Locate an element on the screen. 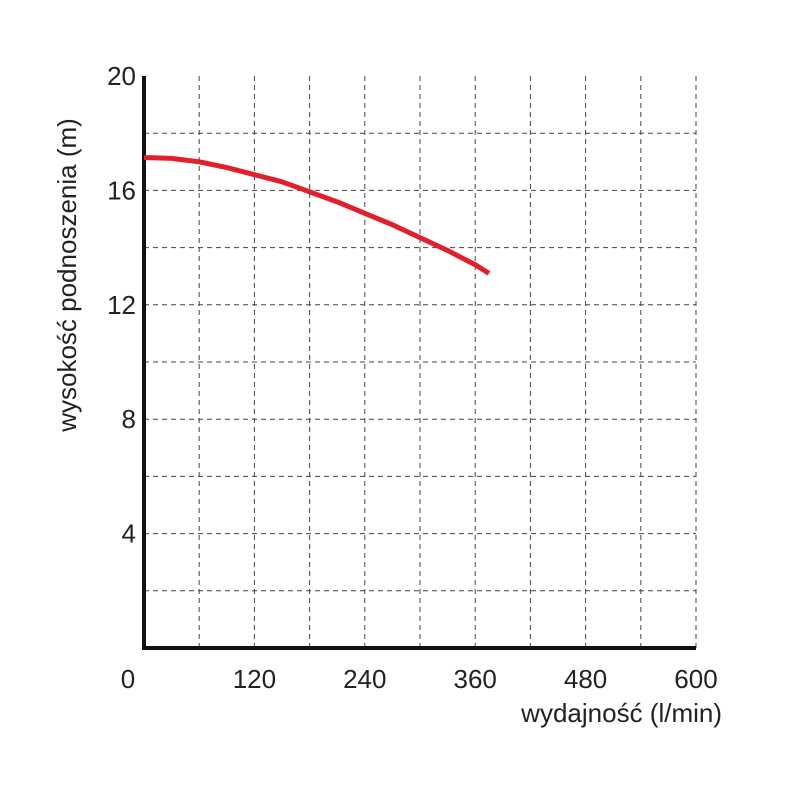  x-axis-label: wydajność (l/min) is located at coordinates (621, 713).